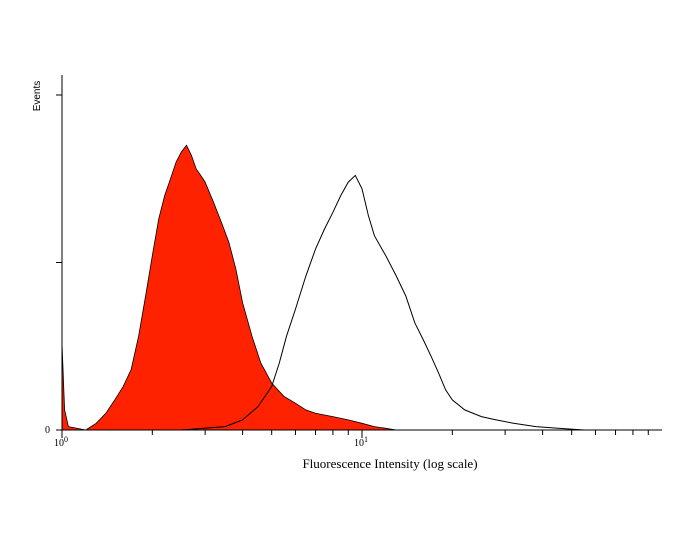 This screenshot has width=690, height=550. Describe the element at coordinates (37, 96) in the screenshot. I see `y-axis-label: Events` at that location.